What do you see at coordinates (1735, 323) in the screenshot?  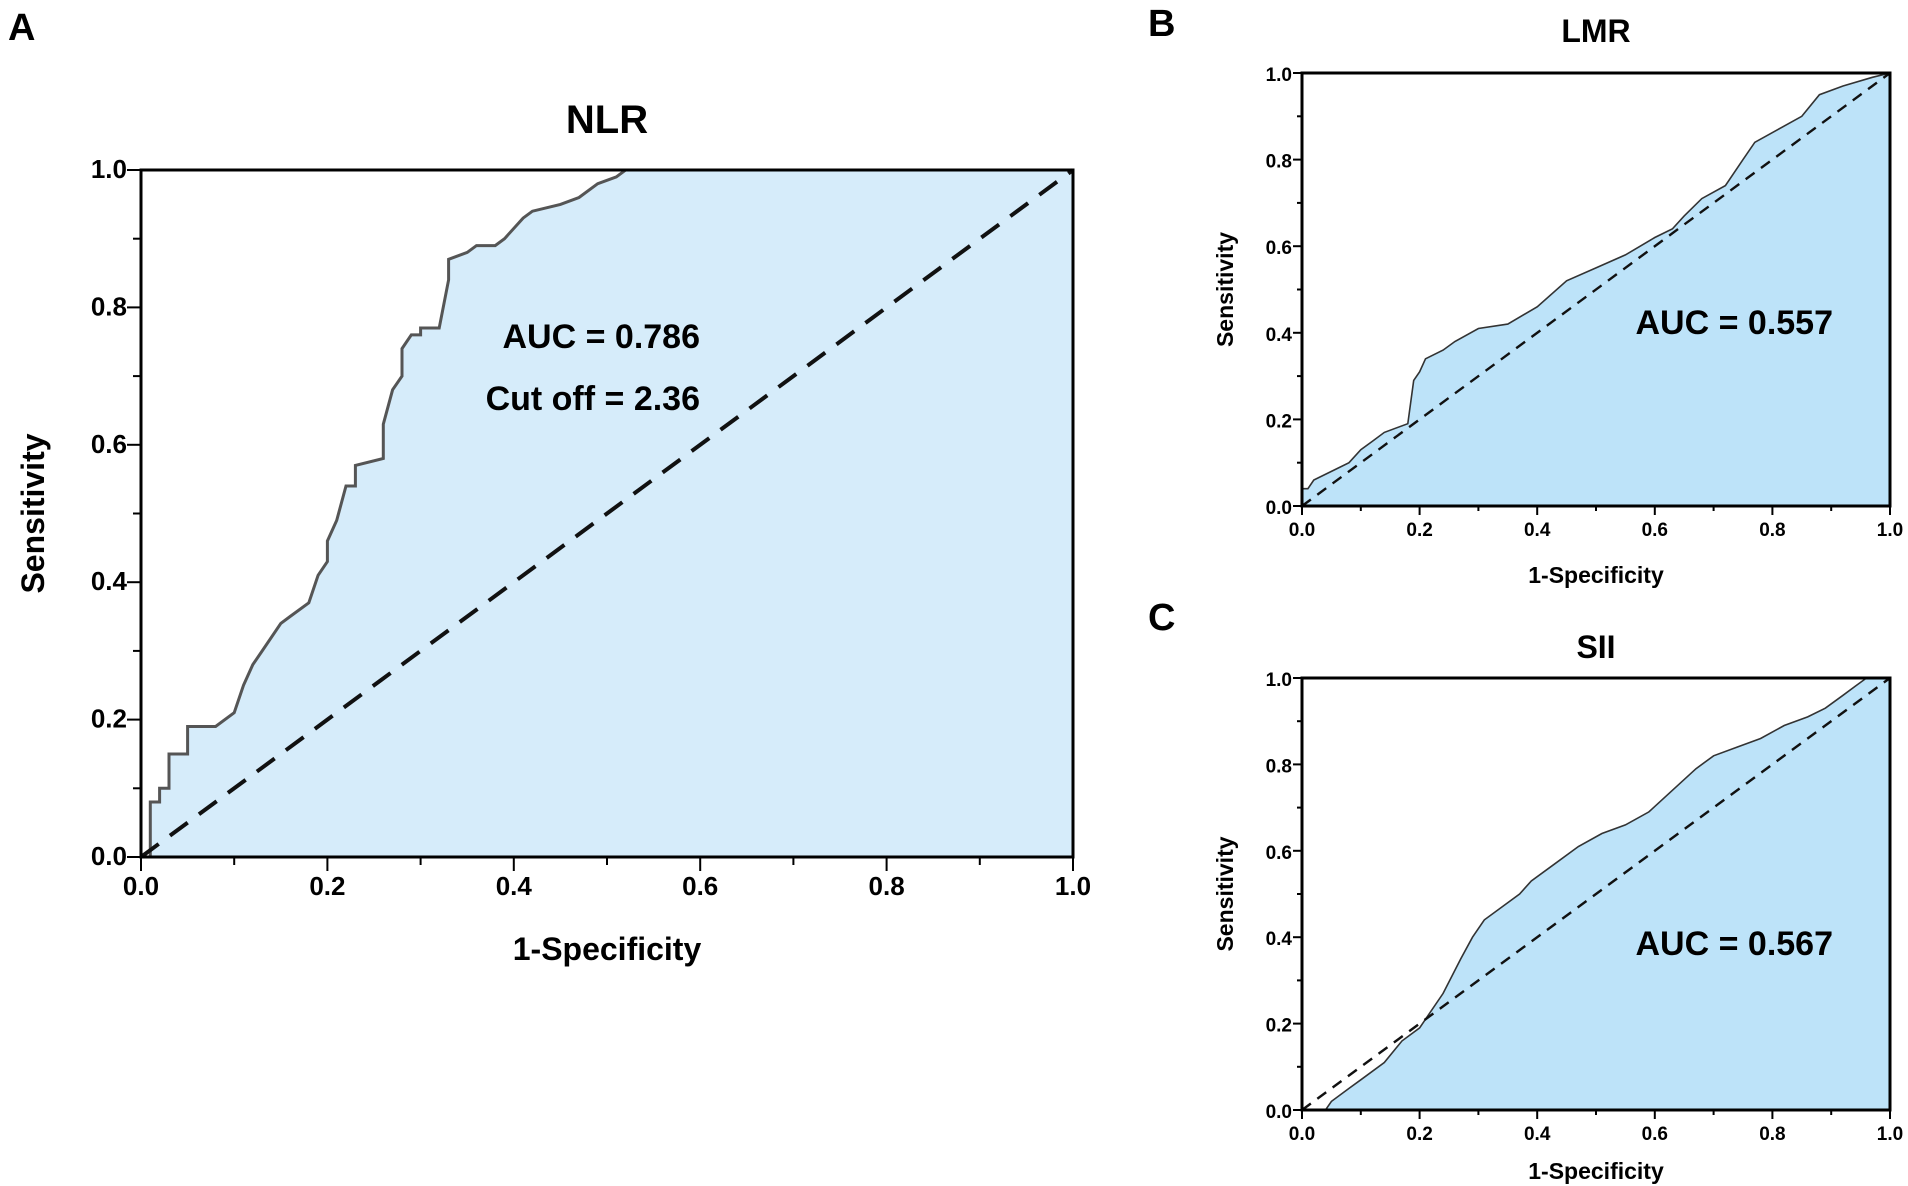 I see `auc-annotation: AUC = 0.557` at bounding box center [1735, 323].